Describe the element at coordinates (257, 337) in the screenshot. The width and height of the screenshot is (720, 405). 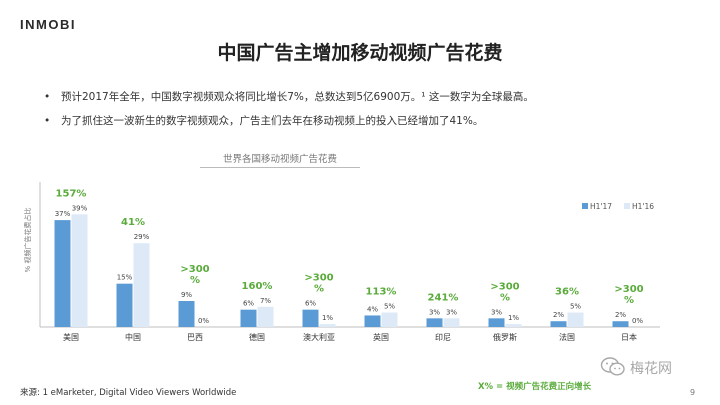
I see `category-label: 德国` at that location.